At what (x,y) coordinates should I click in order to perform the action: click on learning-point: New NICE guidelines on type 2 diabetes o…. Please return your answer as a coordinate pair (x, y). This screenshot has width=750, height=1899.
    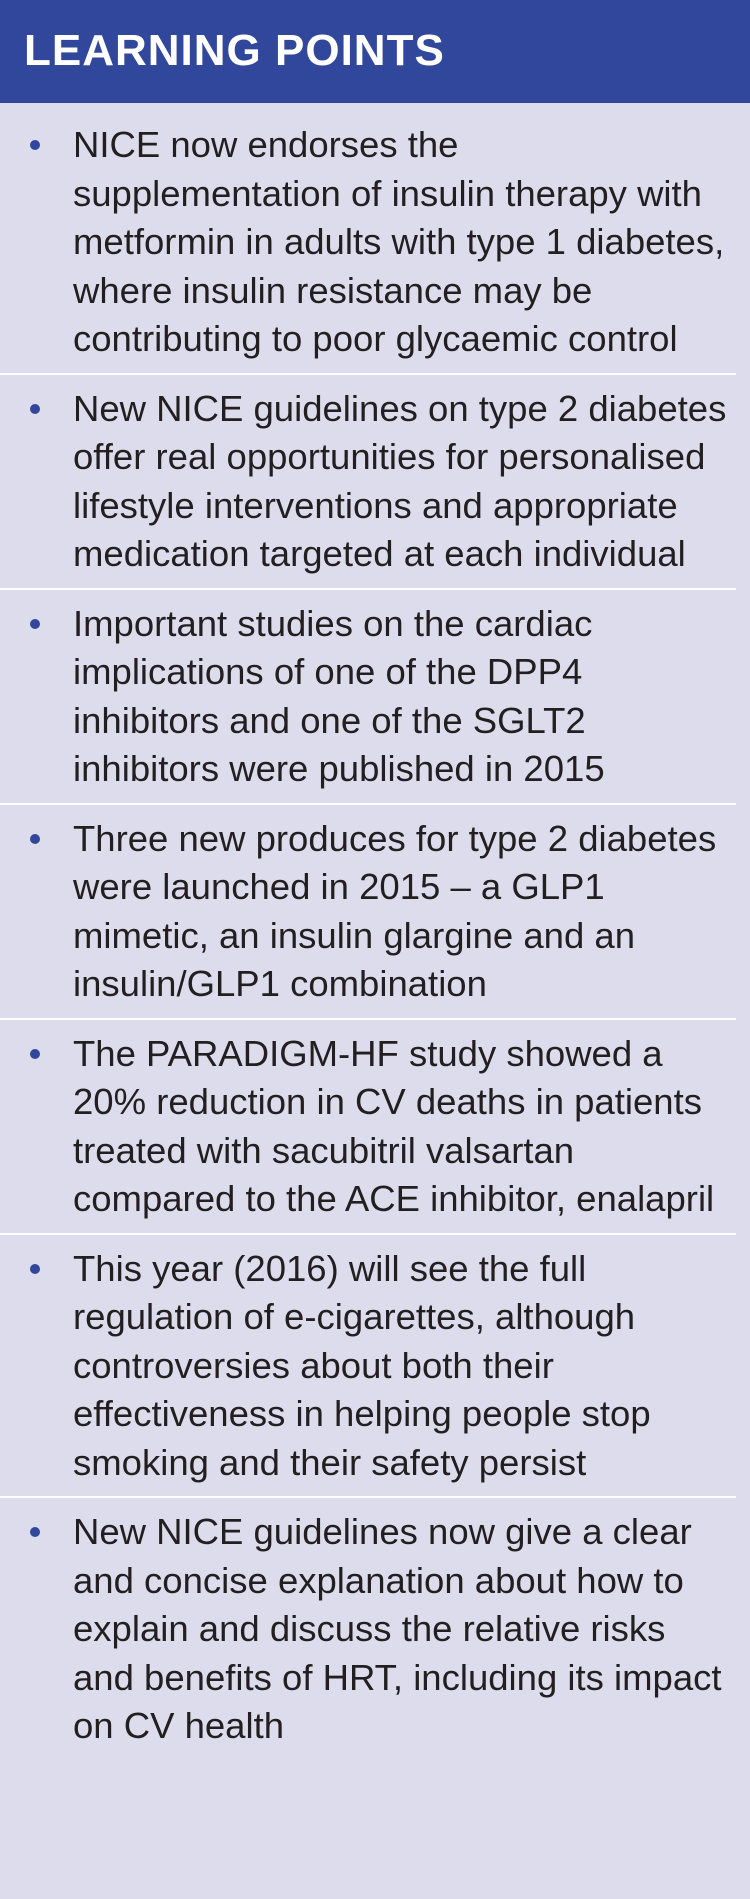
    Looking at the image, I should click on (368, 487).